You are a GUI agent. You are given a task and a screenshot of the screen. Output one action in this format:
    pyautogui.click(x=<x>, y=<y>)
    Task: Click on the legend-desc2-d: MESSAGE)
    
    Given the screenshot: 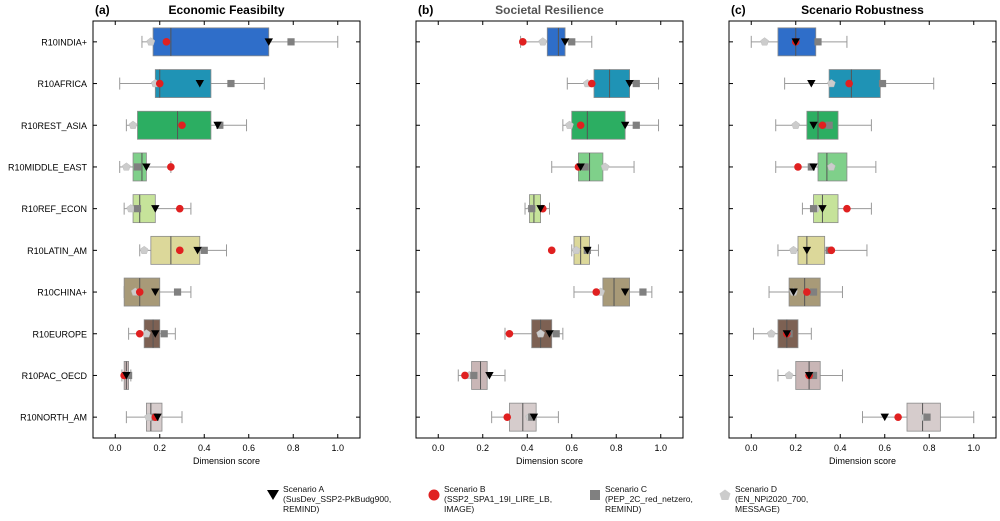 What is the action you would take?
    pyautogui.click(x=757, y=509)
    